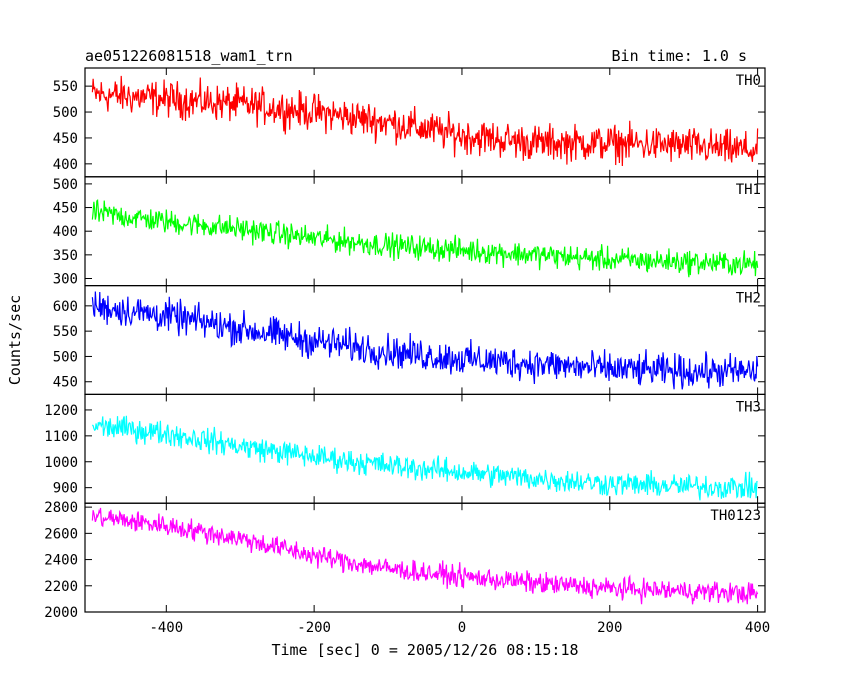 This screenshot has height=680, width=850. I want to click on panel-label: TH1, so click(748, 190).